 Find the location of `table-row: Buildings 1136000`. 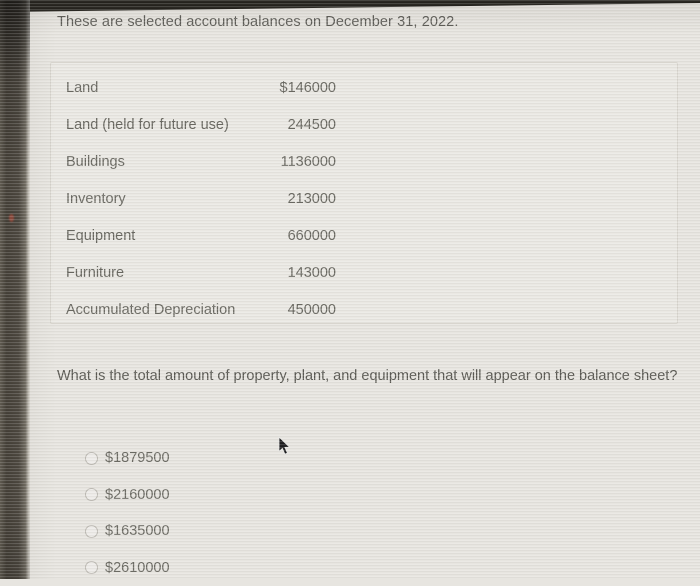

table-row: Buildings 1136000 is located at coordinates (364, 161).